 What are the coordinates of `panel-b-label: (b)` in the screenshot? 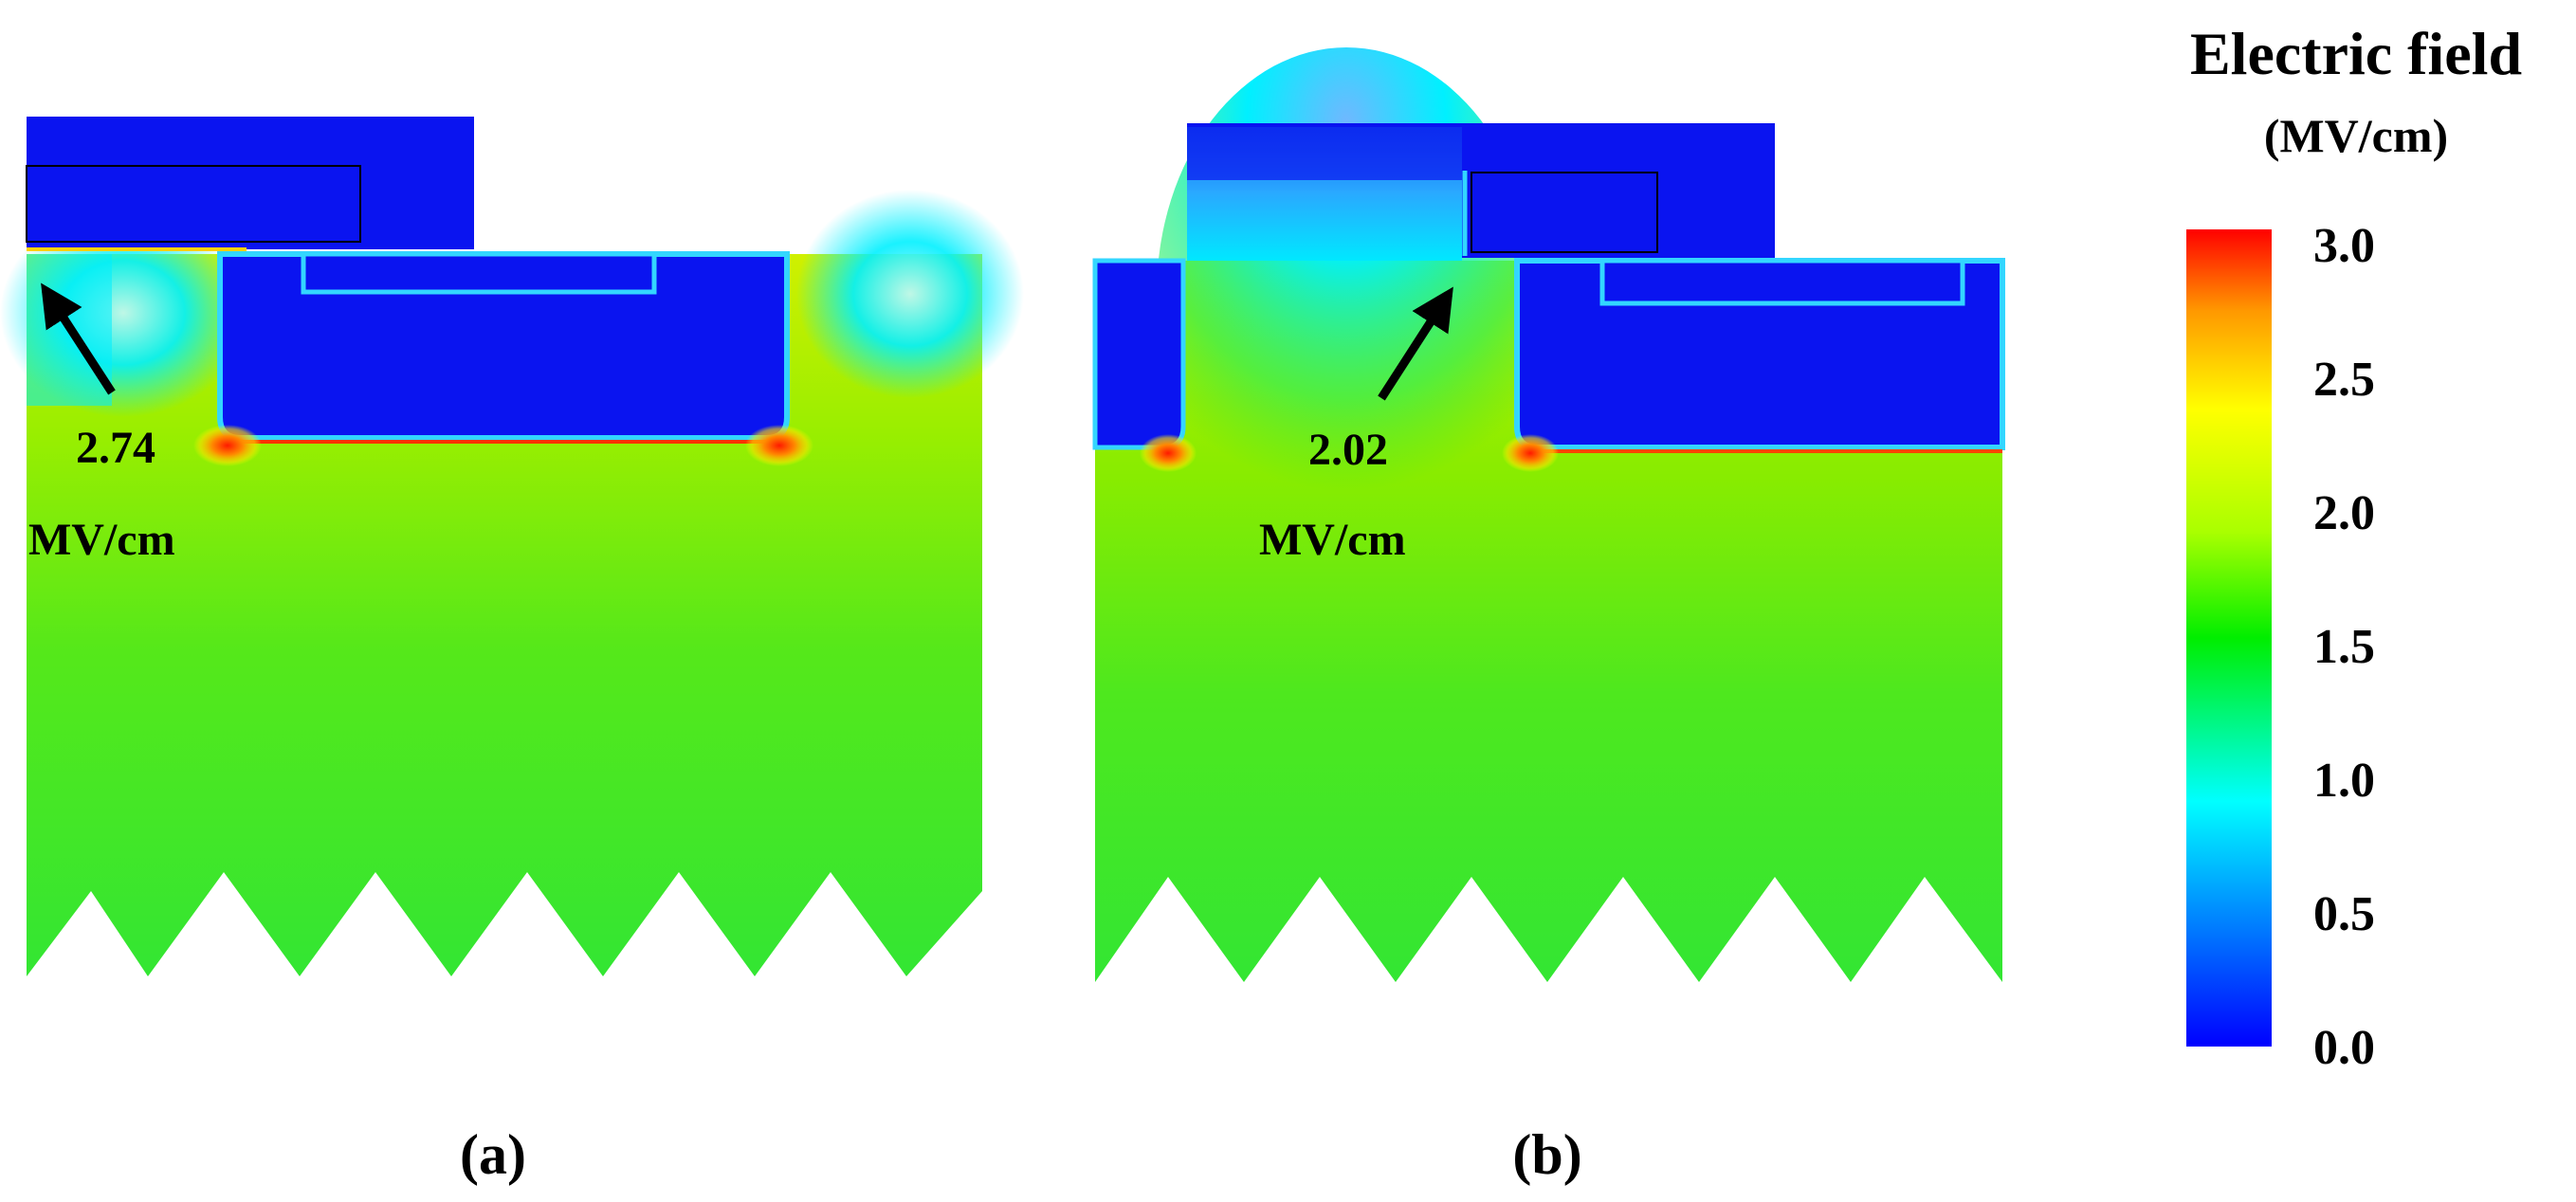 It's located at (1546, 1154).